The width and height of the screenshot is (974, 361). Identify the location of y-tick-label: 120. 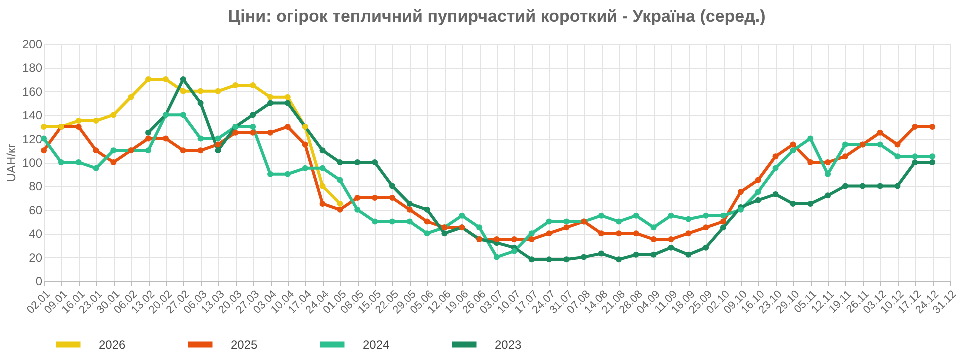
(32, 139).